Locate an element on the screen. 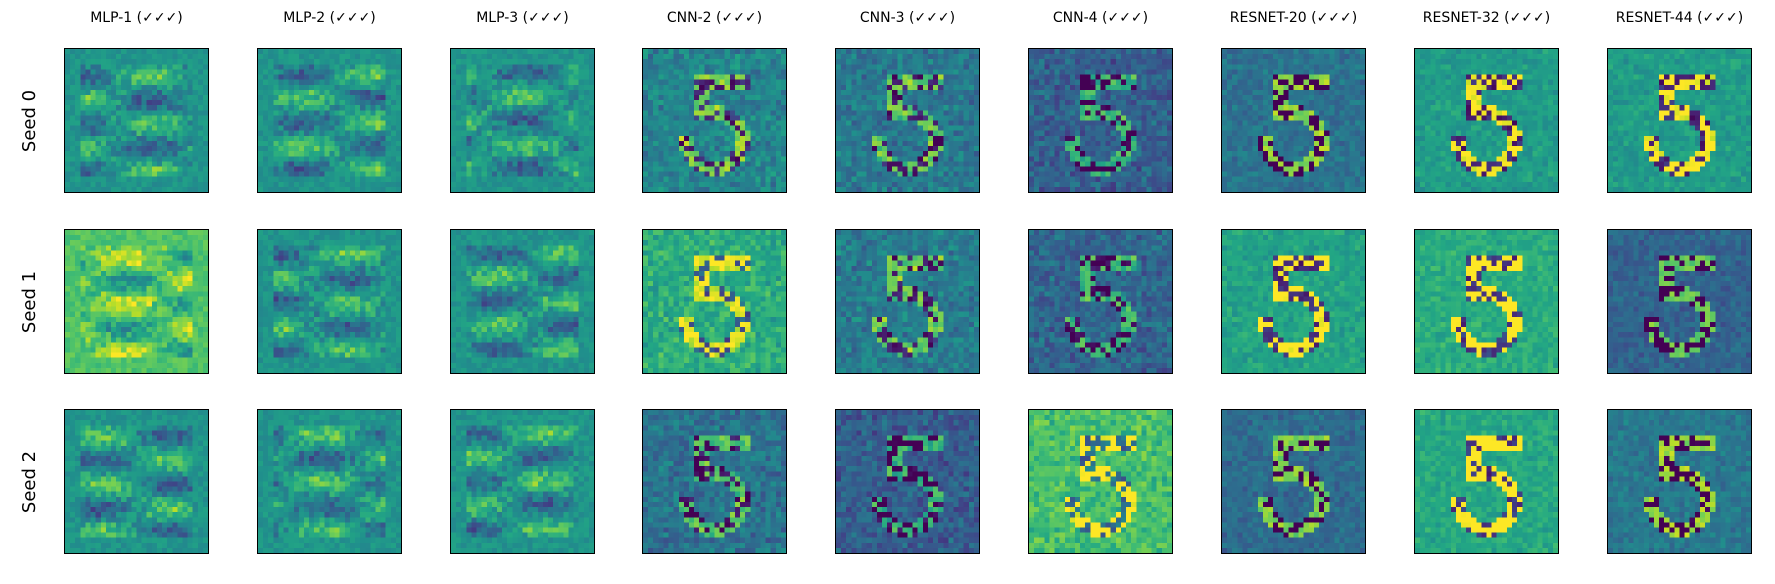 This screenshot has width=1775, height=584. column-title: CNN-2 (✓✓✓) is located at coordinates (714, 18).